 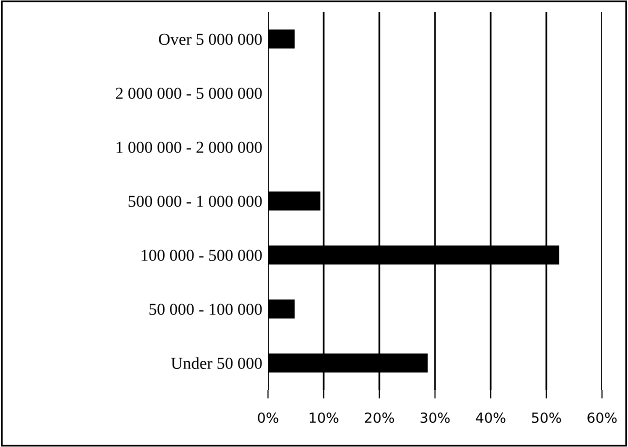 I want to click on y-tick-label: Under 50 000, so click(x=216, y=363).